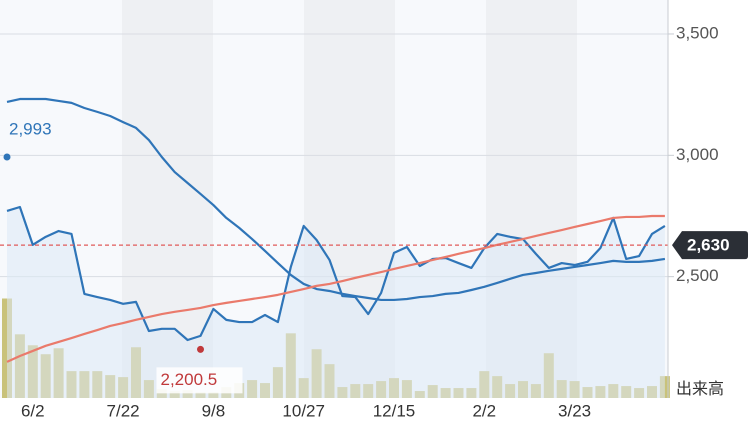  Describe the element at coordinates (33, 410) in the screenshot. I see `x-tick-label: 6/2` at that location.